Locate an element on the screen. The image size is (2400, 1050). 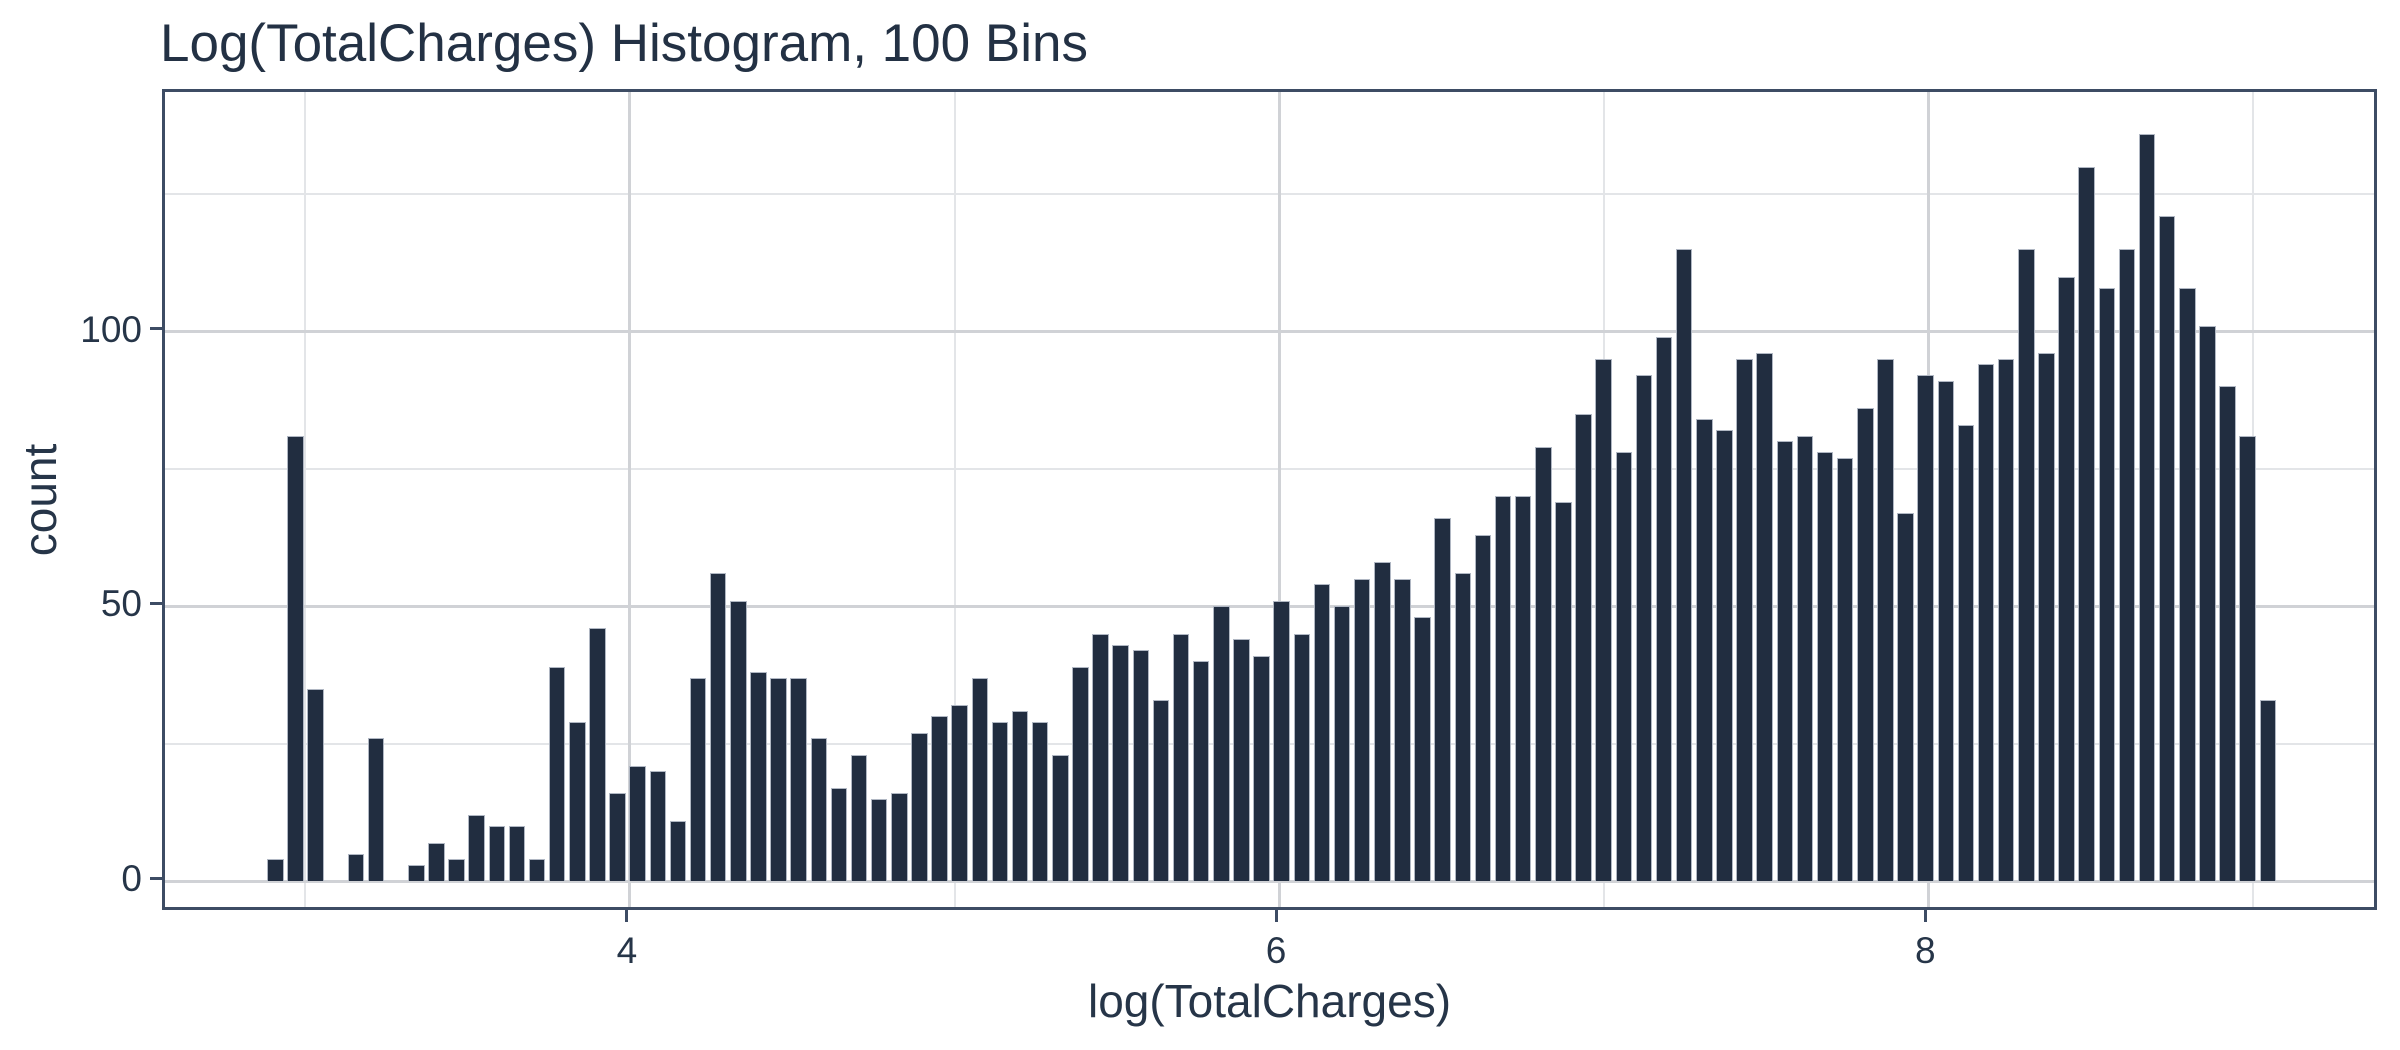
y-tick-label-50: 50 is located at coordinates (121, 604).